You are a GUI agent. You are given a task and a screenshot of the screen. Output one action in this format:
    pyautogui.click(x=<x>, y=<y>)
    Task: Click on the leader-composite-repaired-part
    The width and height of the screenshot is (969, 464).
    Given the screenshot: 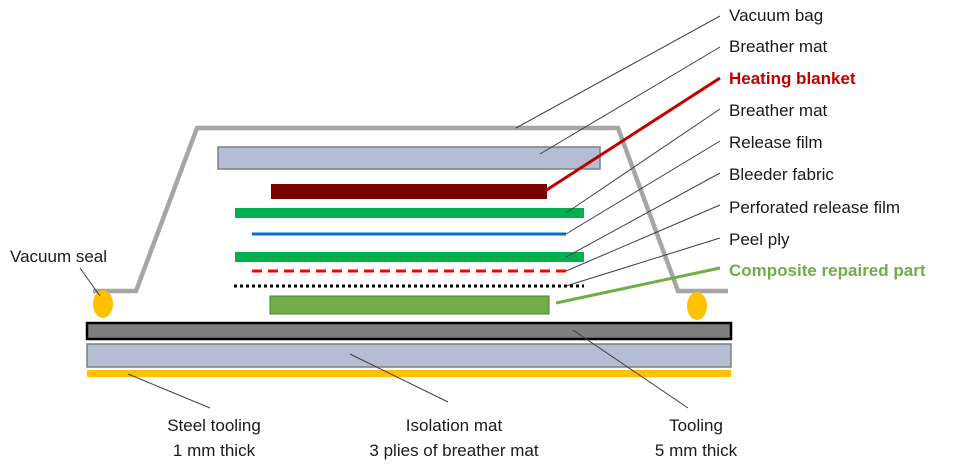 What is the action you would take?
    pyautogui.click(x=638, y=285)
    